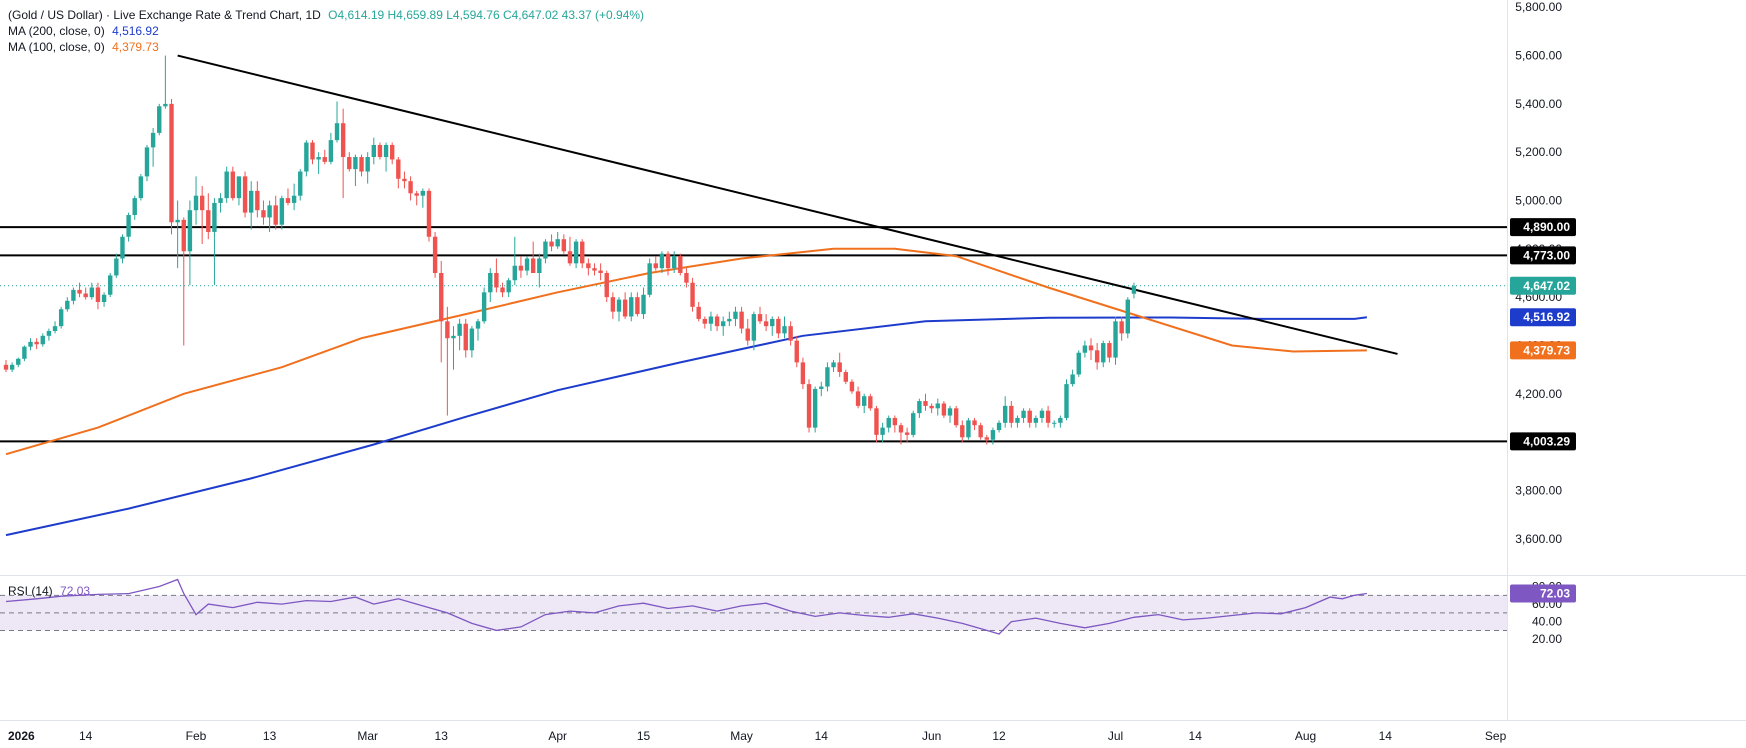  Describe the element at coordinates (1538, 201) in the screenshot. I see `price-tick-label: 5,000.00` at that location.